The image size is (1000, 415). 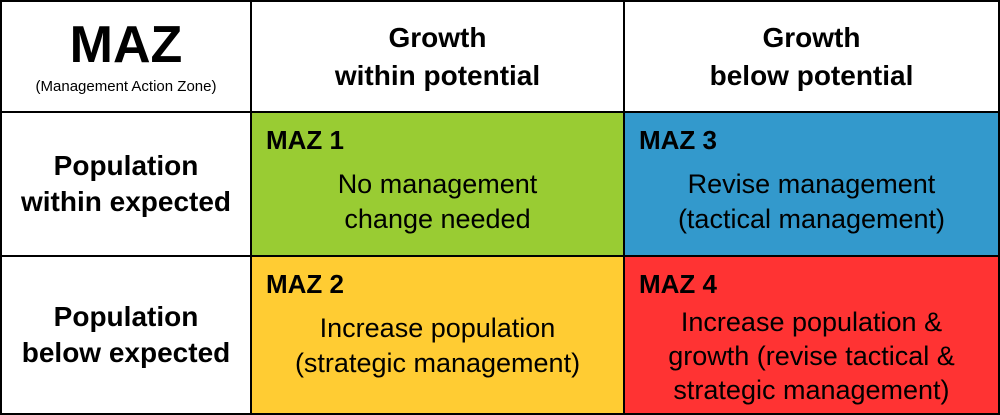 I want to click on zone-label: MAZ 3, so click(x=678, y=140).